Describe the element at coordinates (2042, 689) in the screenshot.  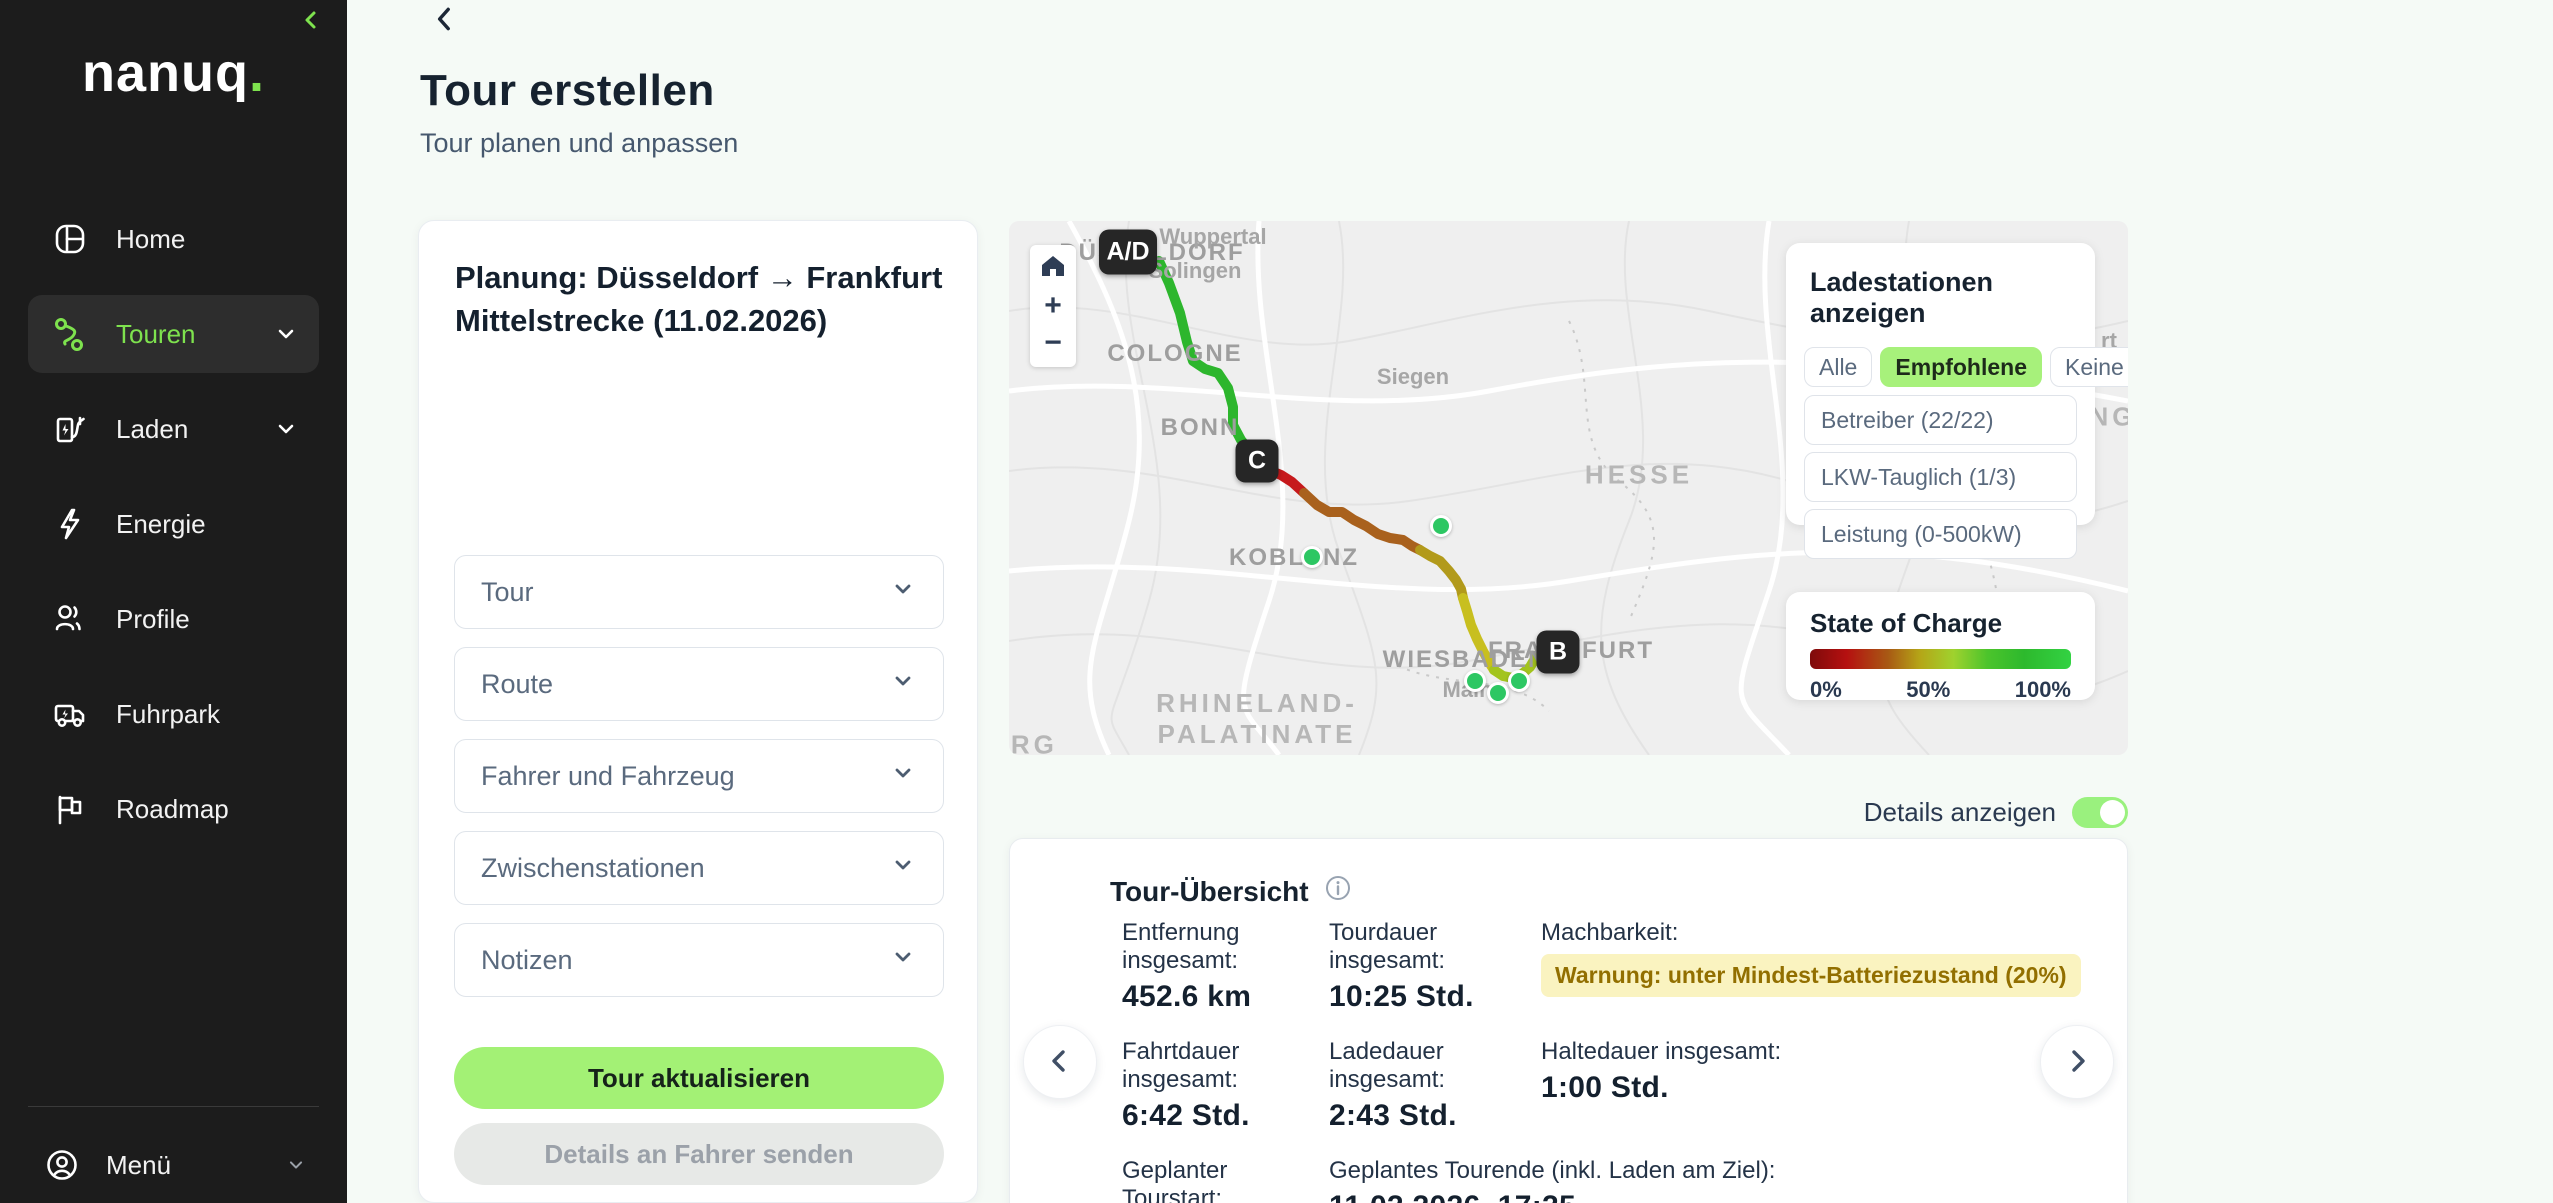
I see `soc-tick-100: 100%` at that location.